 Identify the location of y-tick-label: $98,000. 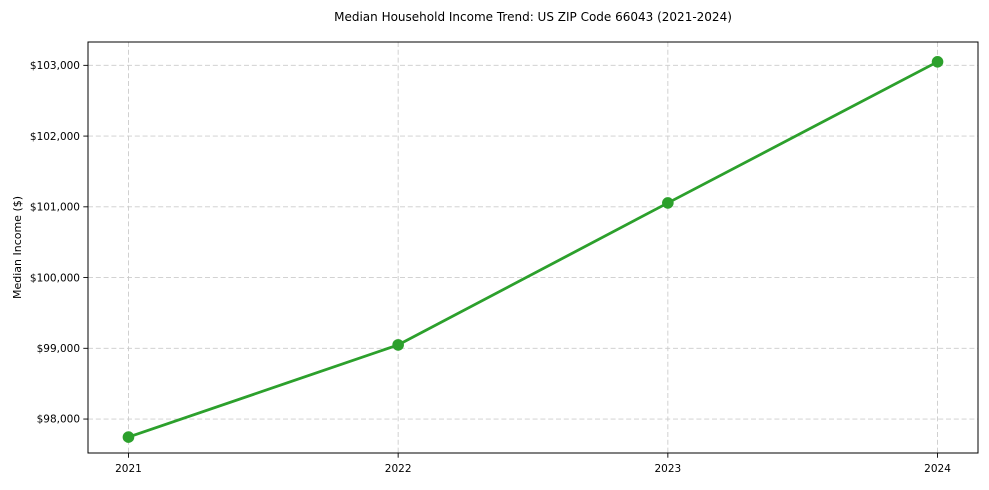
(58, 420).